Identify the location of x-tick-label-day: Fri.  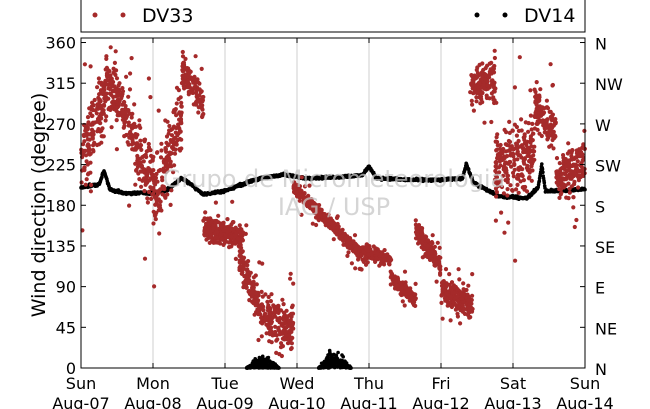
(440, 383).